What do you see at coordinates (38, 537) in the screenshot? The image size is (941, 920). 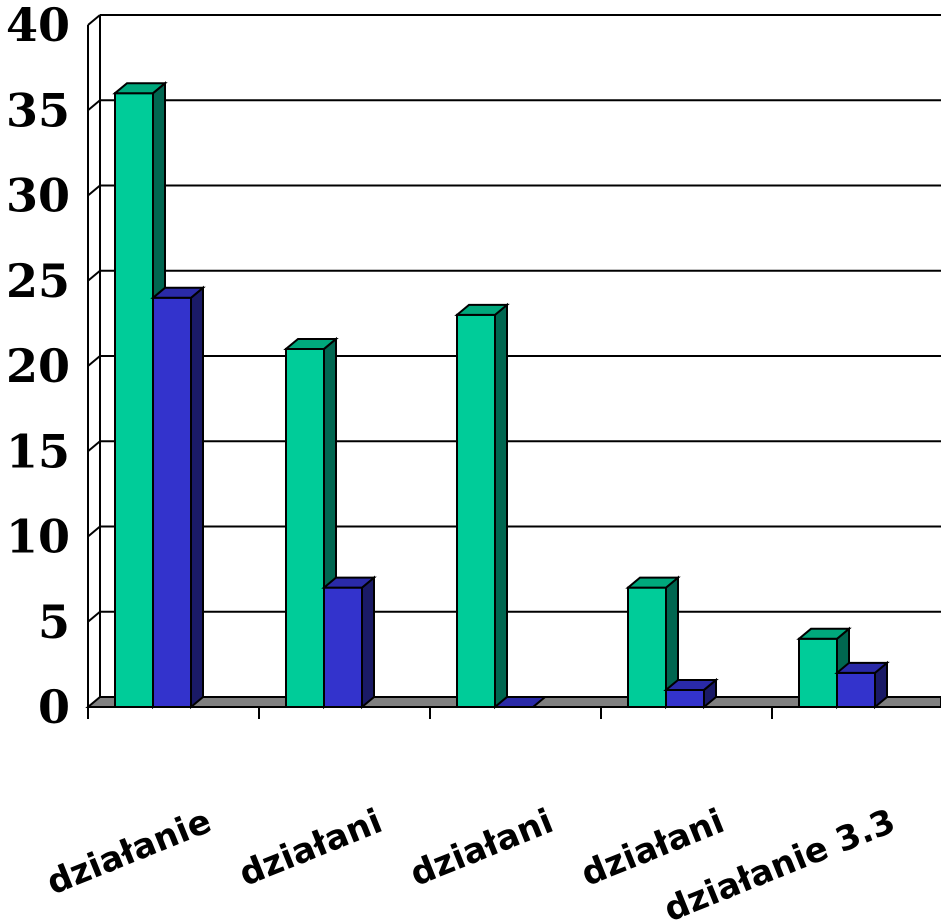 I see `y-tick-label: 10` at bounding box center [38, 537].